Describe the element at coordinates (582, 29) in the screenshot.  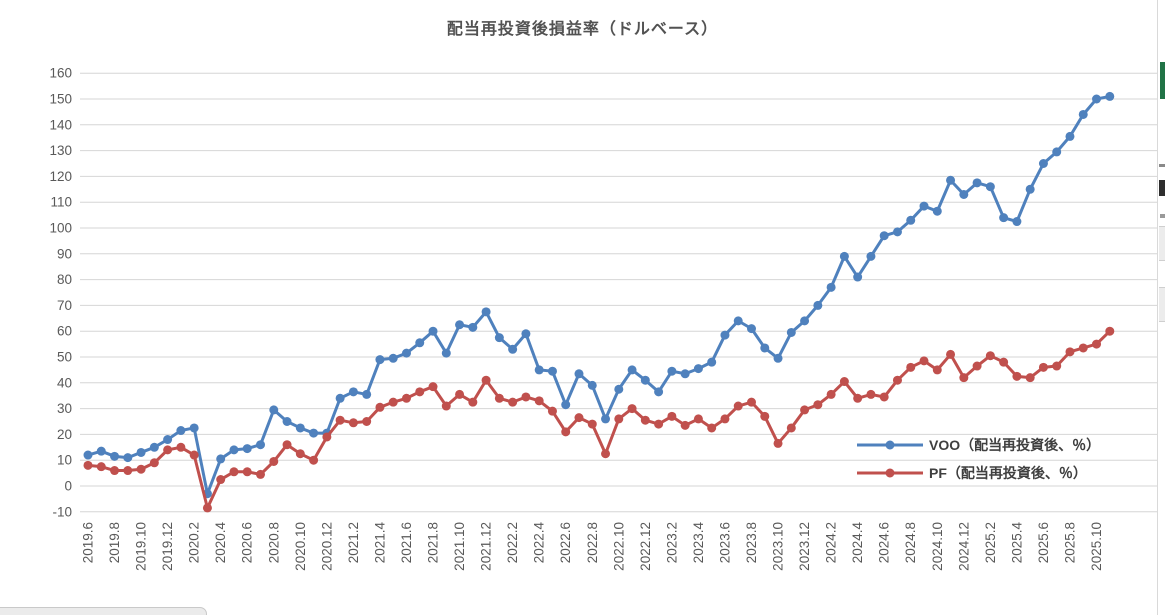
I see `chart-title: 配当再投資後損益率（ドルベース）` at that location.